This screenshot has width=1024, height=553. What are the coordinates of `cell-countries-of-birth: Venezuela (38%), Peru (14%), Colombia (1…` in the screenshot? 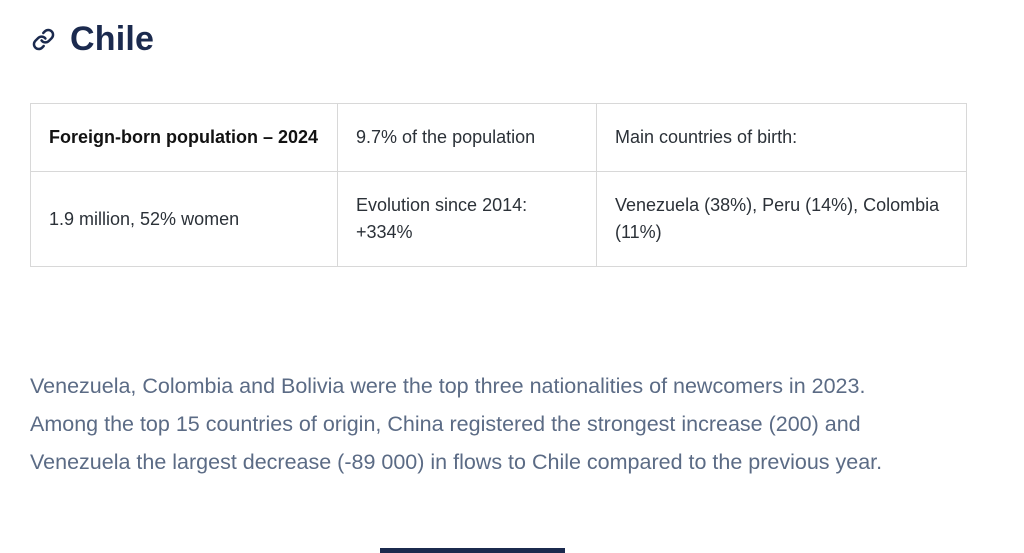 It's located at (781, 219).